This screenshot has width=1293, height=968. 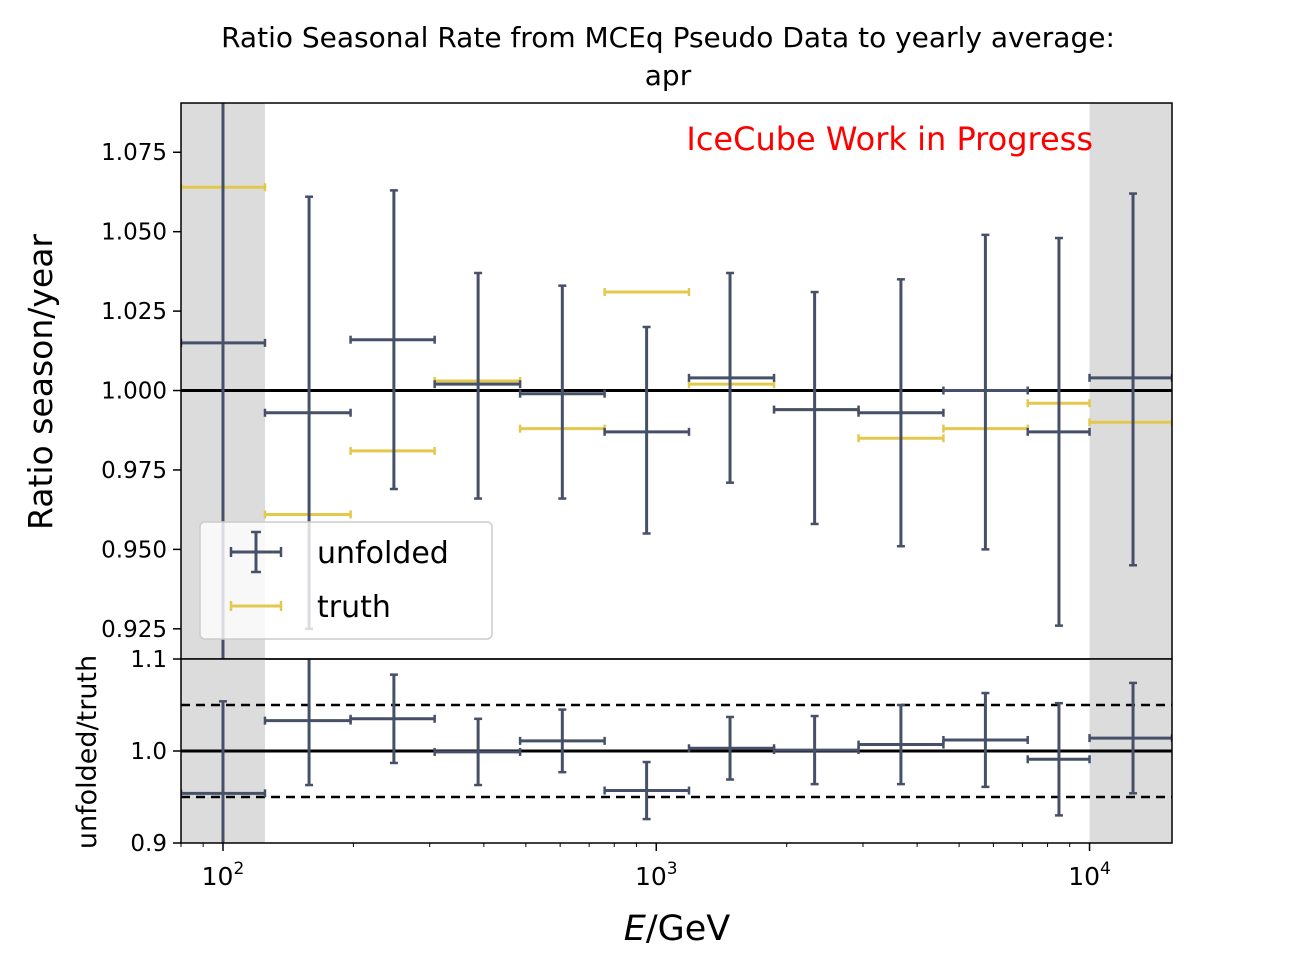 What do you see at coordinates (148, 660) in the screenshot?
I see `ratio-ytick-label: 1.1` at bounding box center [148, 660].